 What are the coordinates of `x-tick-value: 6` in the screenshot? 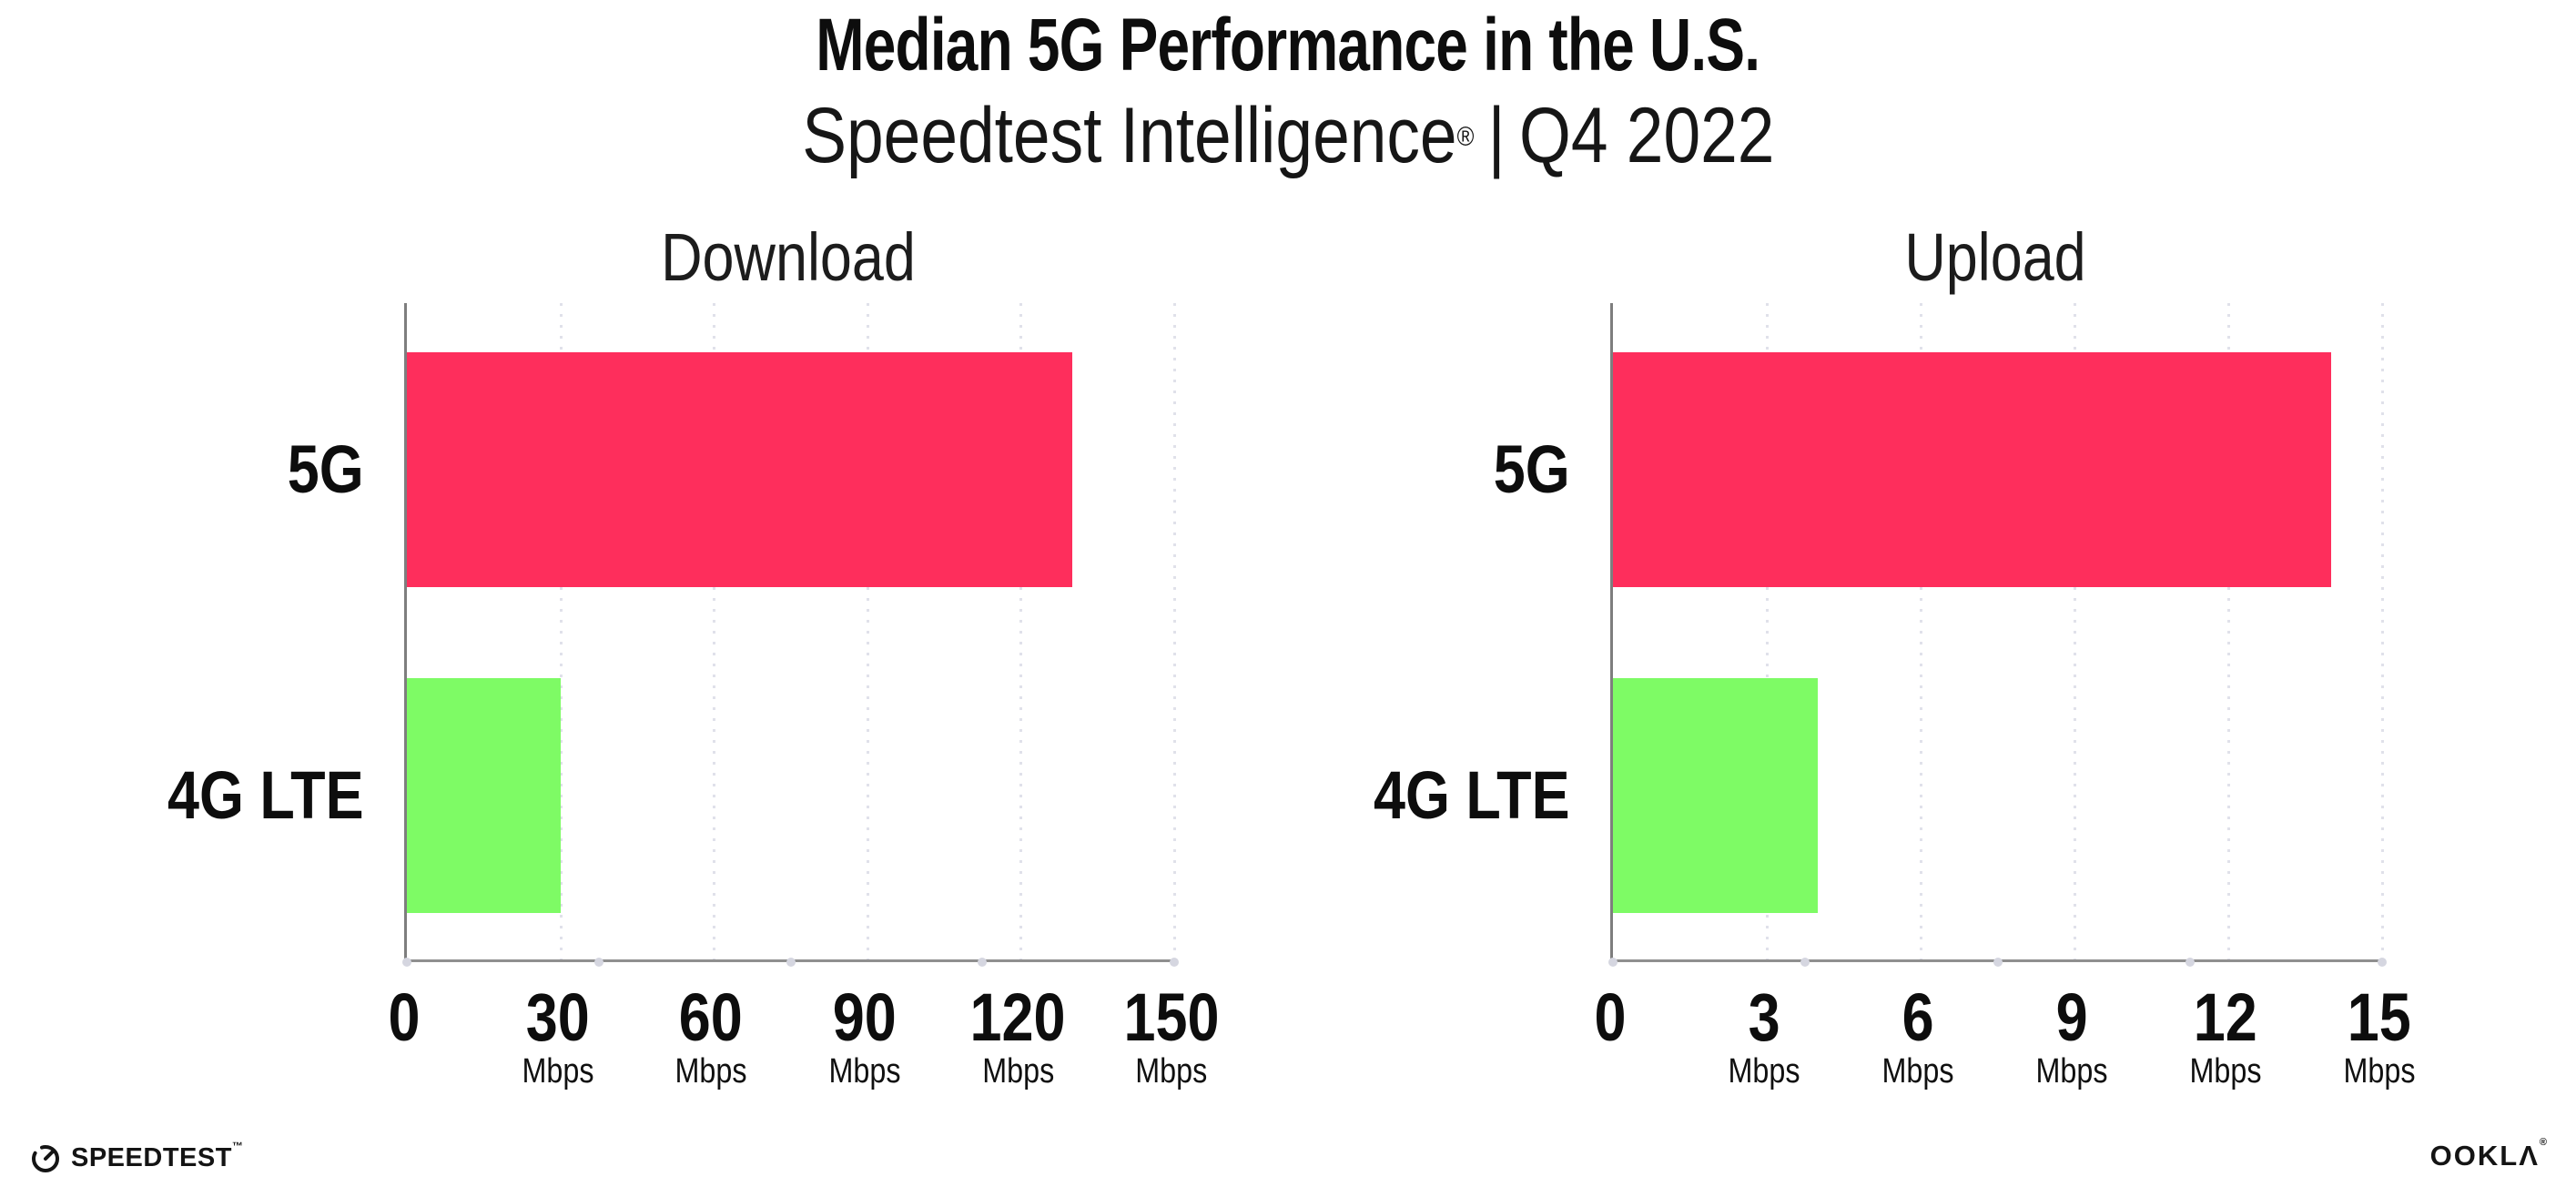 It's located at (1918, 1018).